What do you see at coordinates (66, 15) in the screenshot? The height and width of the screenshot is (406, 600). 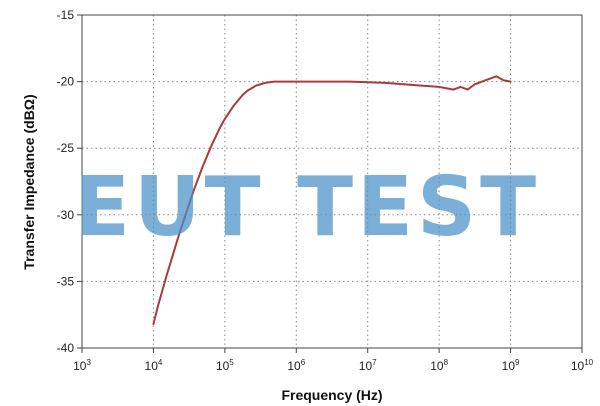 I see `y-tick-label: -15` at bounding box center [66, 15].